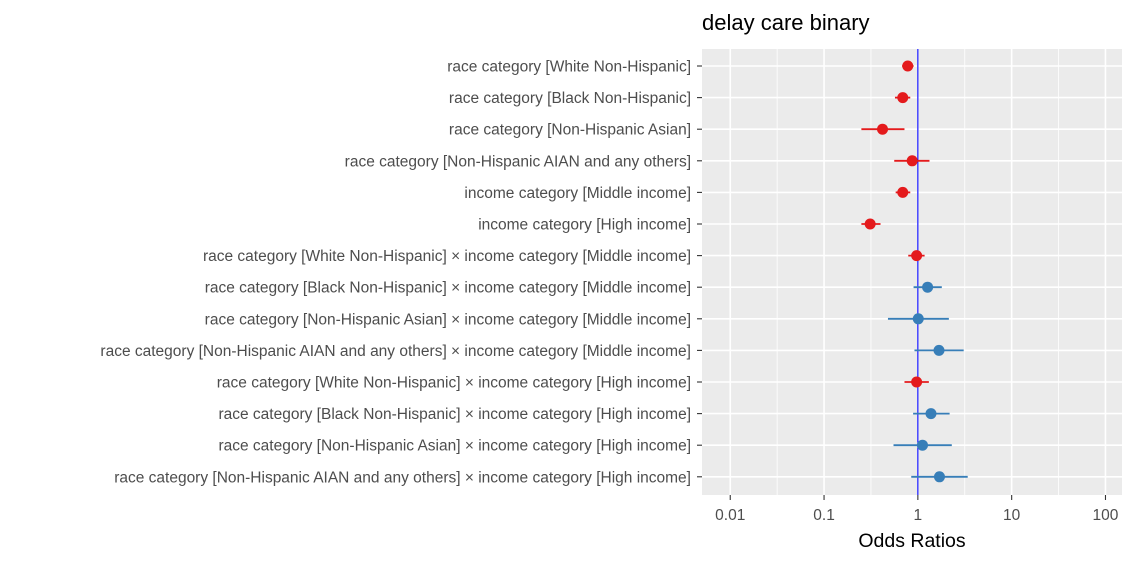 This screenshot has height=561, width=1134. Describe the element at coordinates (1012, 515) in the screenshot. I see `x-tick-label: 10` at that location.